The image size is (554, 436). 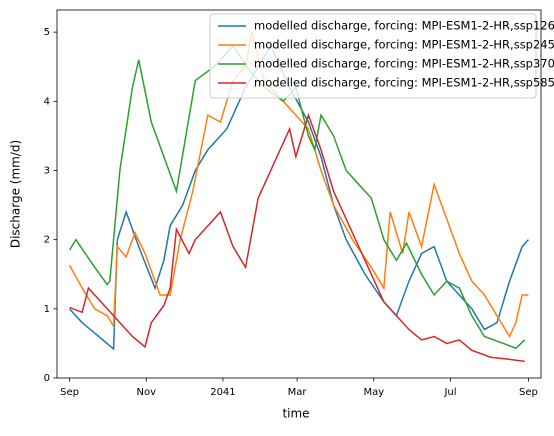 I want to click on x-axis-label: time, so click(x=295, y=414).